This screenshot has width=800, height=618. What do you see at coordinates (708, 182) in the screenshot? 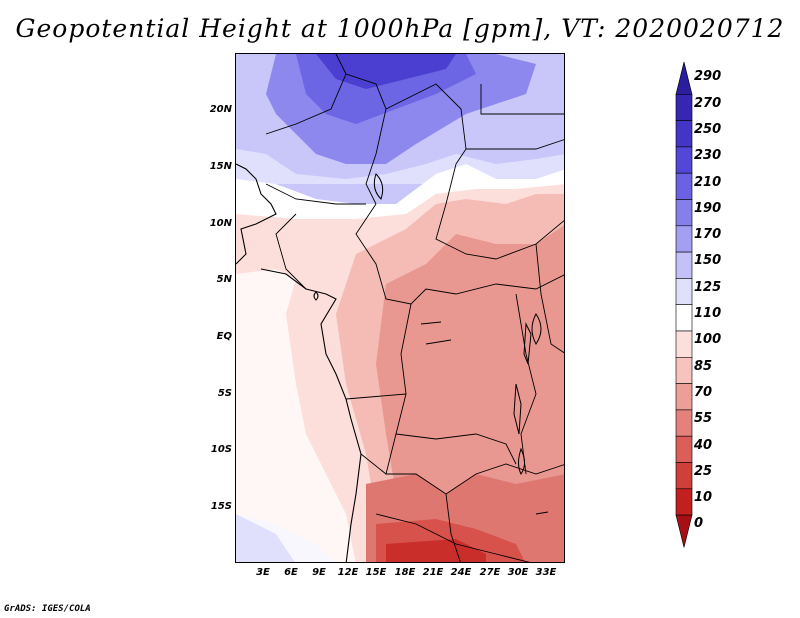
I see `colorbar-level-label: 210` at bounding box center [708, 182].